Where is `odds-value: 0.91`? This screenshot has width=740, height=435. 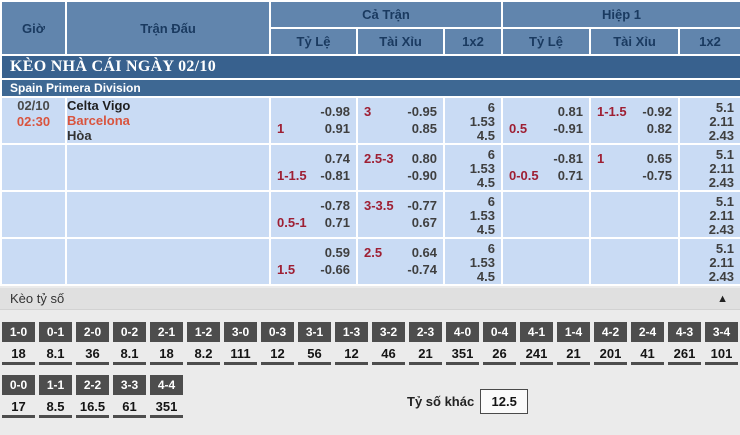
odds-value: 0.91 is located at coordinates (337, 128).